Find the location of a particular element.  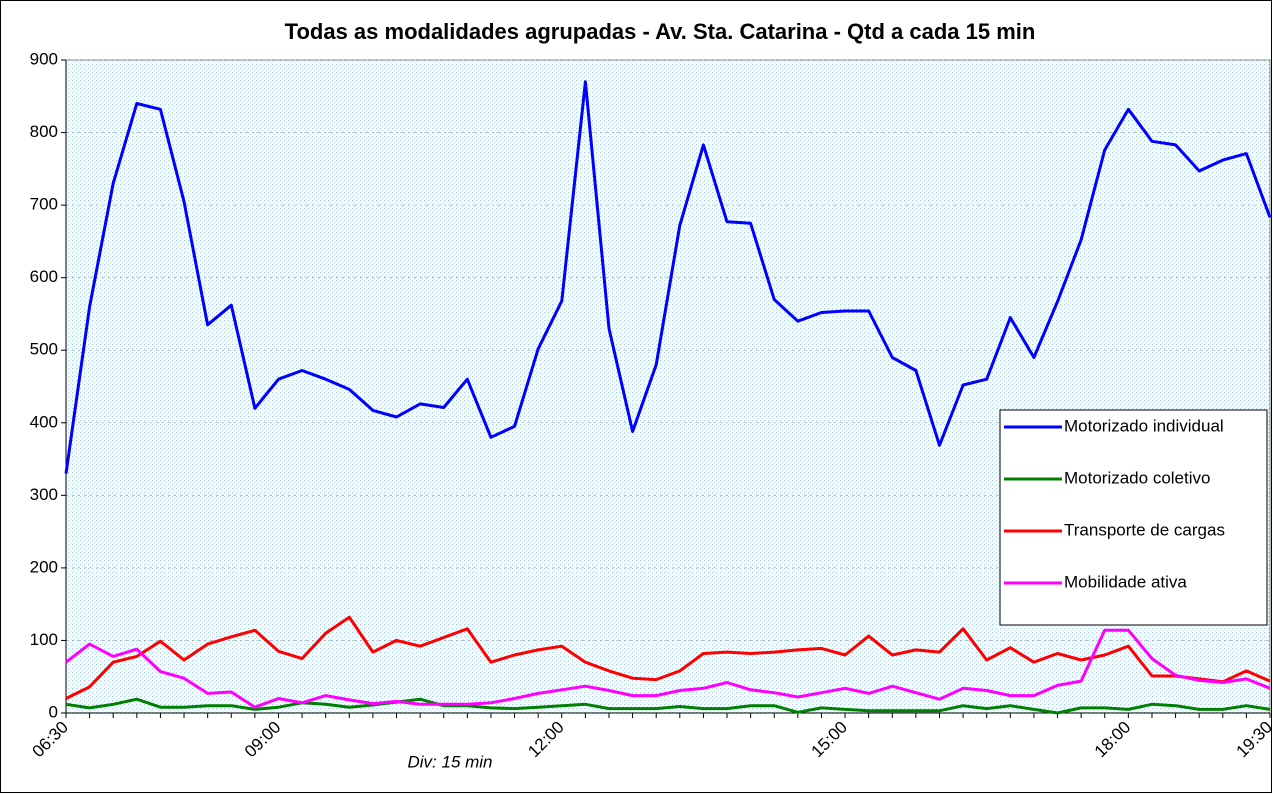

y-tick-label: 300 is located at coordinates (44, 494).